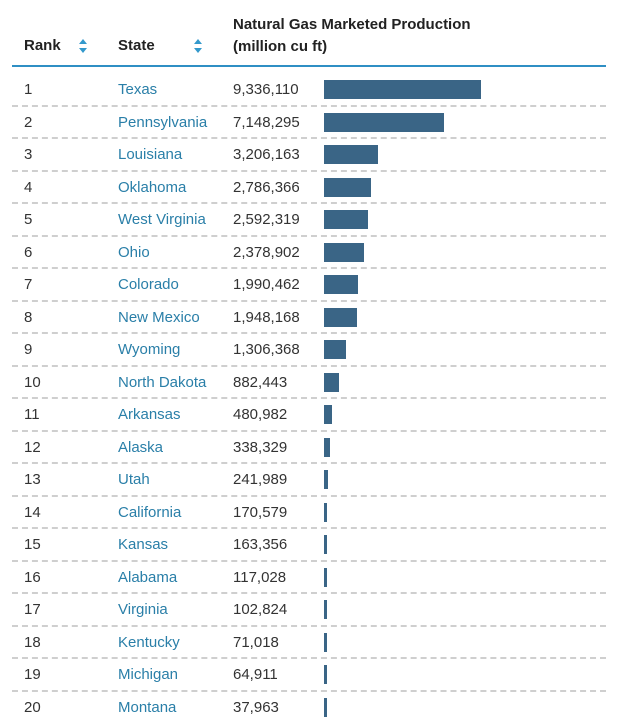 The width and height of the screenshot is (621, 724). What do you see at coordinates (309, 350) in the screenshot?
I see `table-row: 9 Wyoming 1,306,368` at bounding box center [309, 350].